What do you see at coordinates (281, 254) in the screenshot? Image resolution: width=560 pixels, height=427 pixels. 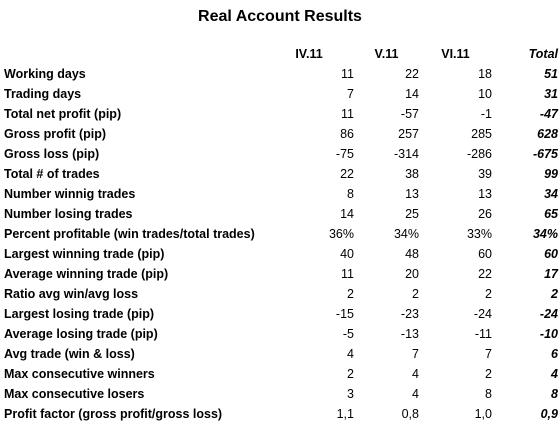 I see `table-row: Largest winning trade (pip) 40 48 60 60` at bounding box center [281, 254].